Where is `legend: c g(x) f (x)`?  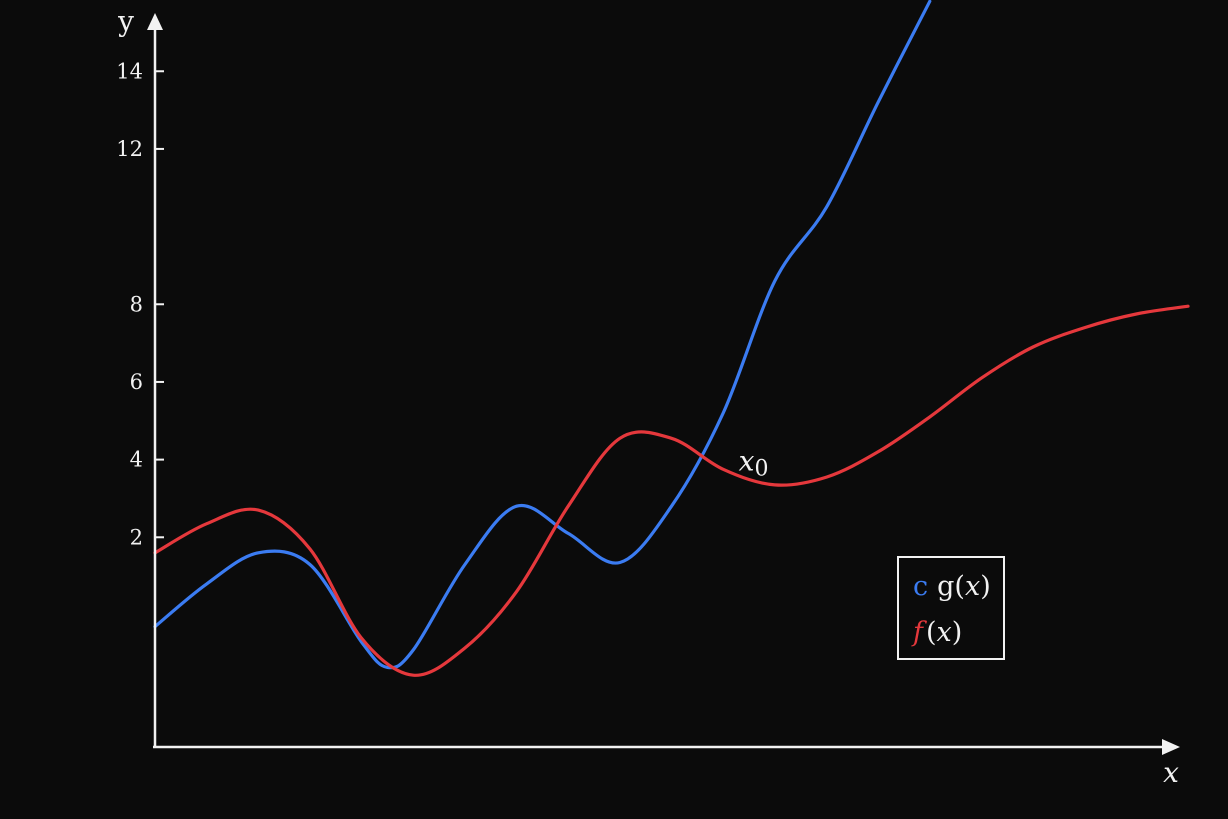
legend: c g(x) f (x) is located at coordinates (951, 608).